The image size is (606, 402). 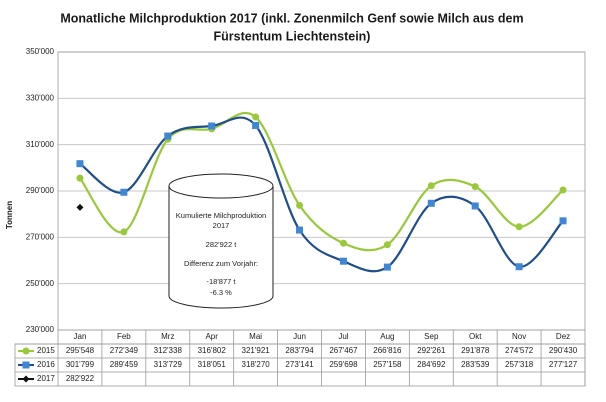 What do you see at coordinates (221, 215) in the screenshot?
I see `annotation-text: Kumulierte Milchproduktion` at bounding box center [221, 215].